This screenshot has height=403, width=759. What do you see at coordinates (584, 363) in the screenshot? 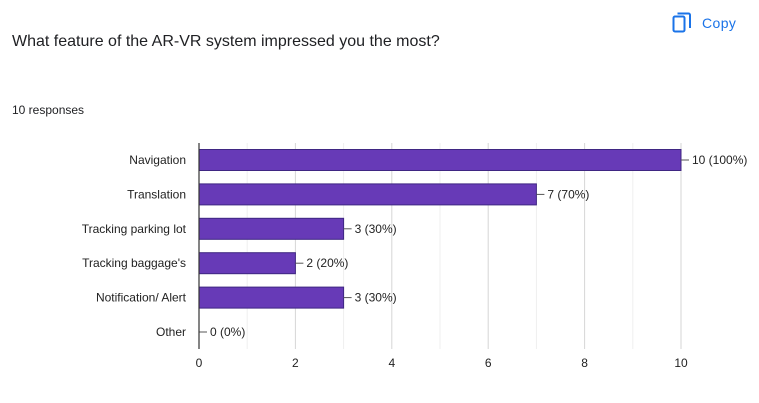
I see `x-tick-label: 8` at bounding box center [584, 363].